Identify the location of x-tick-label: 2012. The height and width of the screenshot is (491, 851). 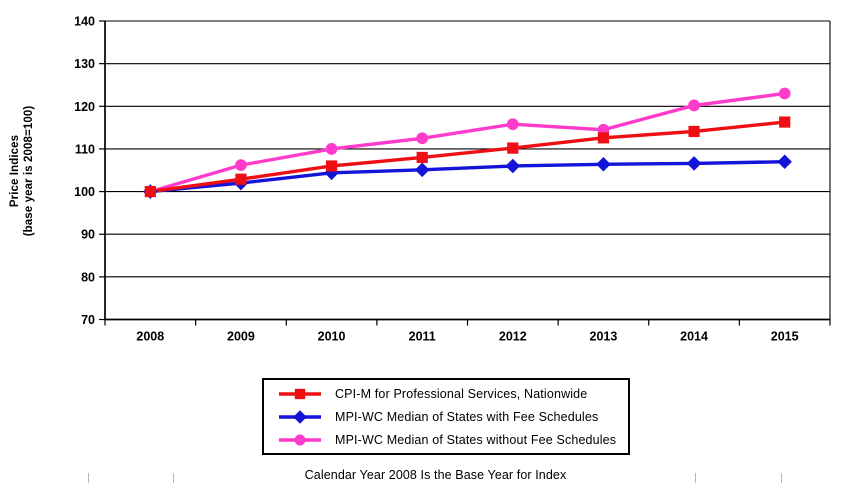
(513, 337).